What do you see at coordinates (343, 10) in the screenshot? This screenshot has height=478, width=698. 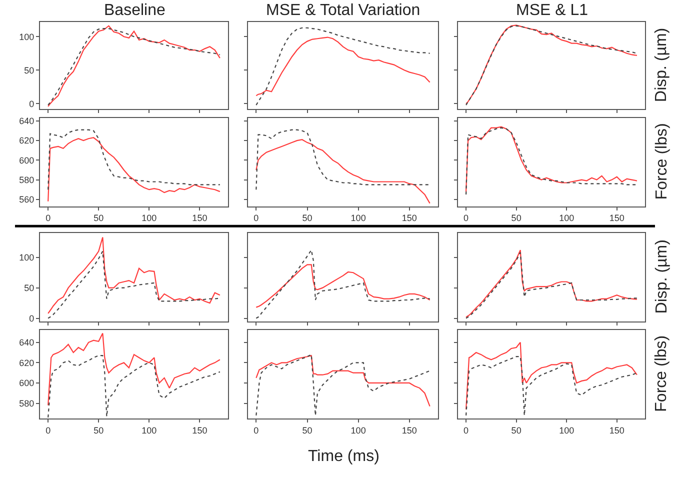 I see `chart-title: MSE & Total Variation` at bounding box center [343, 10].